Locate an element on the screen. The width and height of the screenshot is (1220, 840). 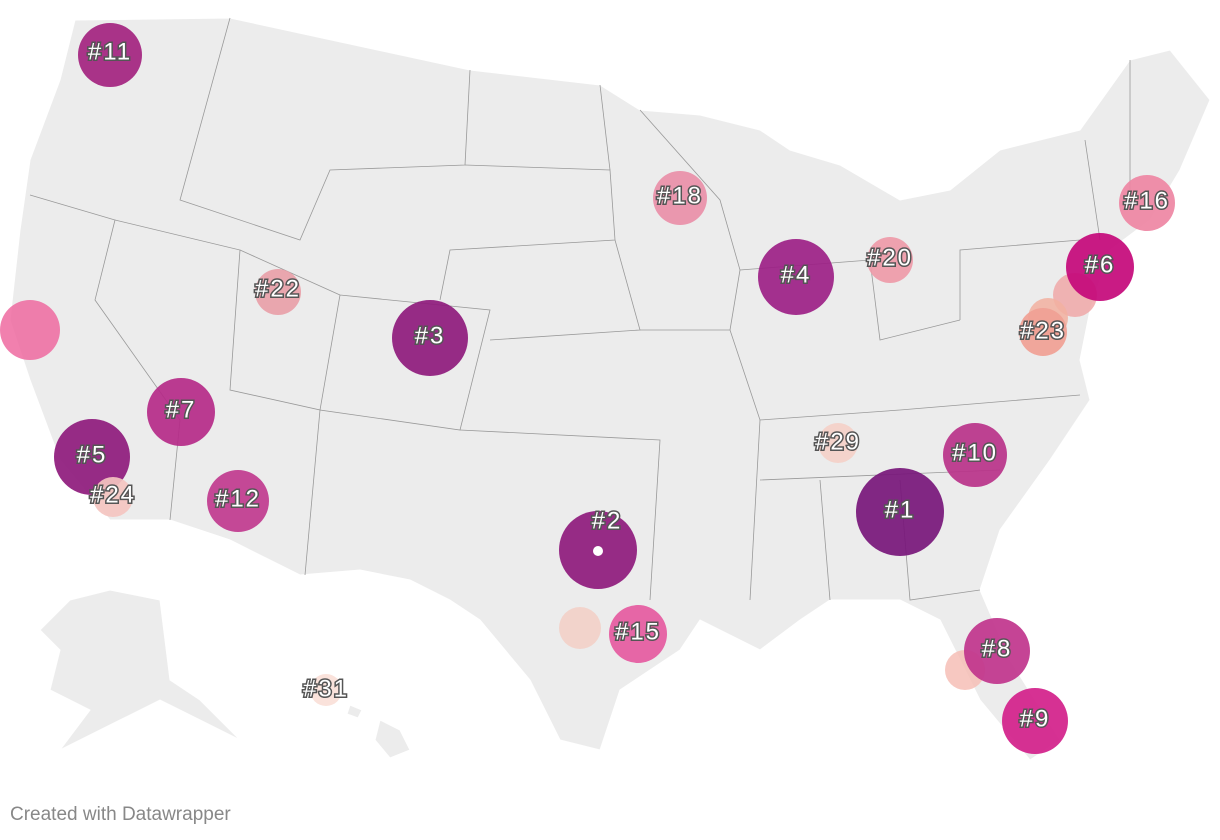
rank-label: #18 is located at coordinates (680, 195).